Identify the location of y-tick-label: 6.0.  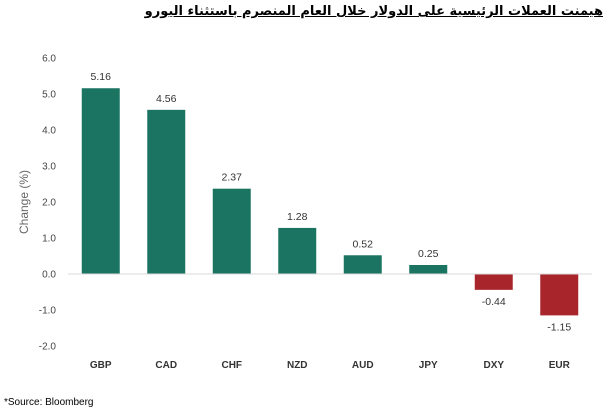
(49, 59).